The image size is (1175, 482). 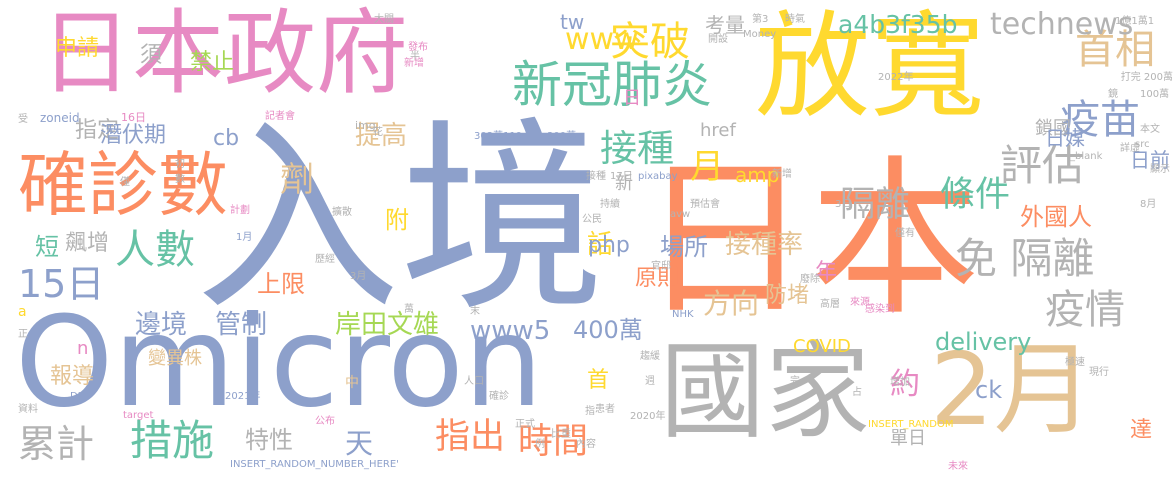 What do you see at coordinates (650, 381) in the screenshot?
I see `cloud-word: 週` at bounding box center [650, 381].